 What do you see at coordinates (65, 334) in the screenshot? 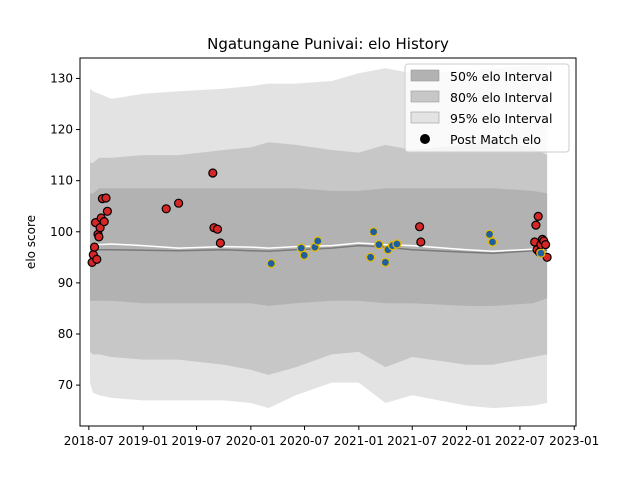
I see `y-tick-label: 80` at bounding box center [65, 334].